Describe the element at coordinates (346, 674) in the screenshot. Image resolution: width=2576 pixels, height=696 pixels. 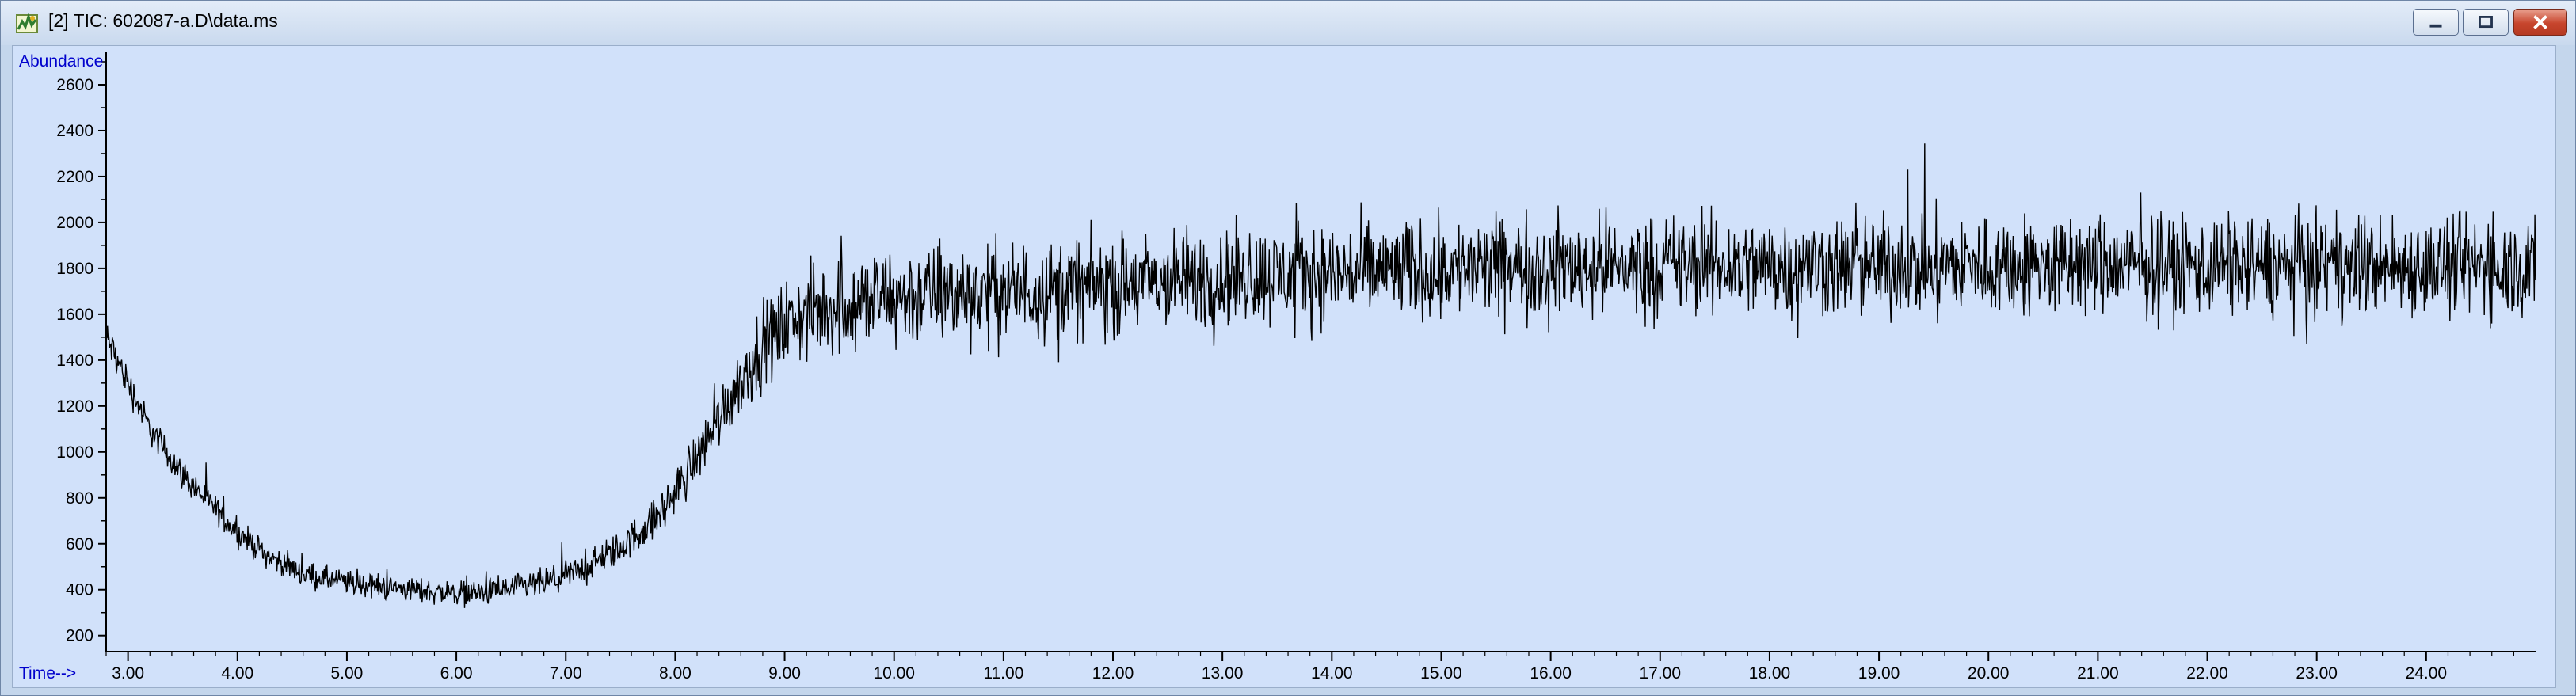
I see `x-tick-label: 5.00` at that location.